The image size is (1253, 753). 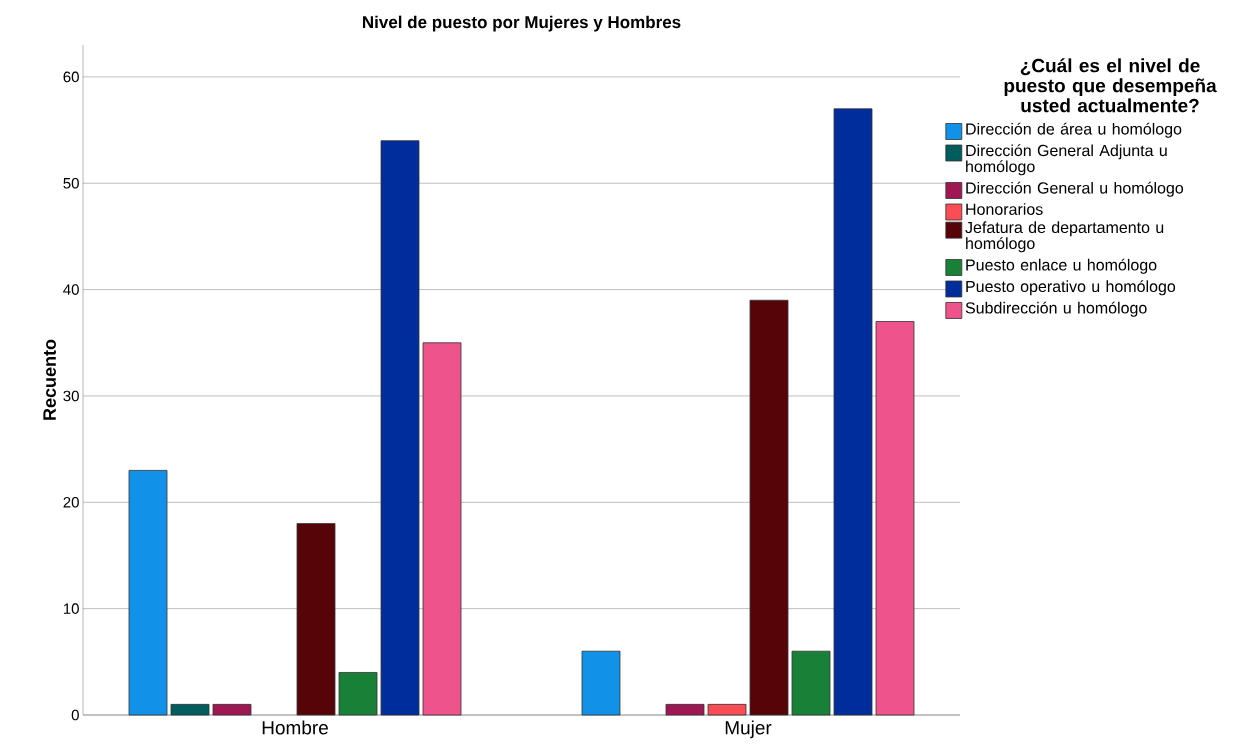 I want to click on legend-label: Honorarios, so click(x=1004, y=209).